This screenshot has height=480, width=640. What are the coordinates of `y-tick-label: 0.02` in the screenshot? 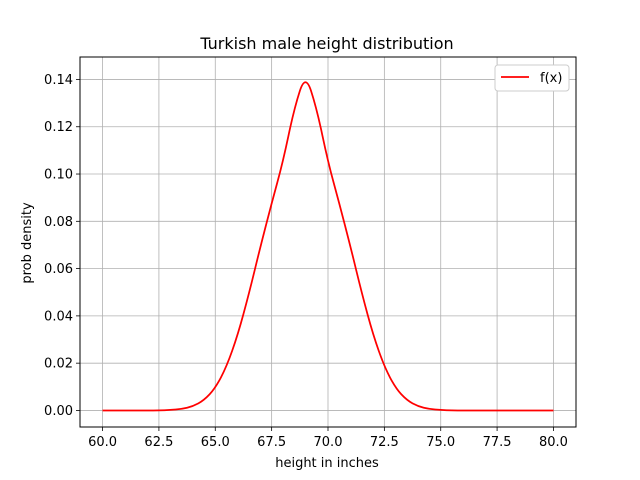 It's located at (58, 364).